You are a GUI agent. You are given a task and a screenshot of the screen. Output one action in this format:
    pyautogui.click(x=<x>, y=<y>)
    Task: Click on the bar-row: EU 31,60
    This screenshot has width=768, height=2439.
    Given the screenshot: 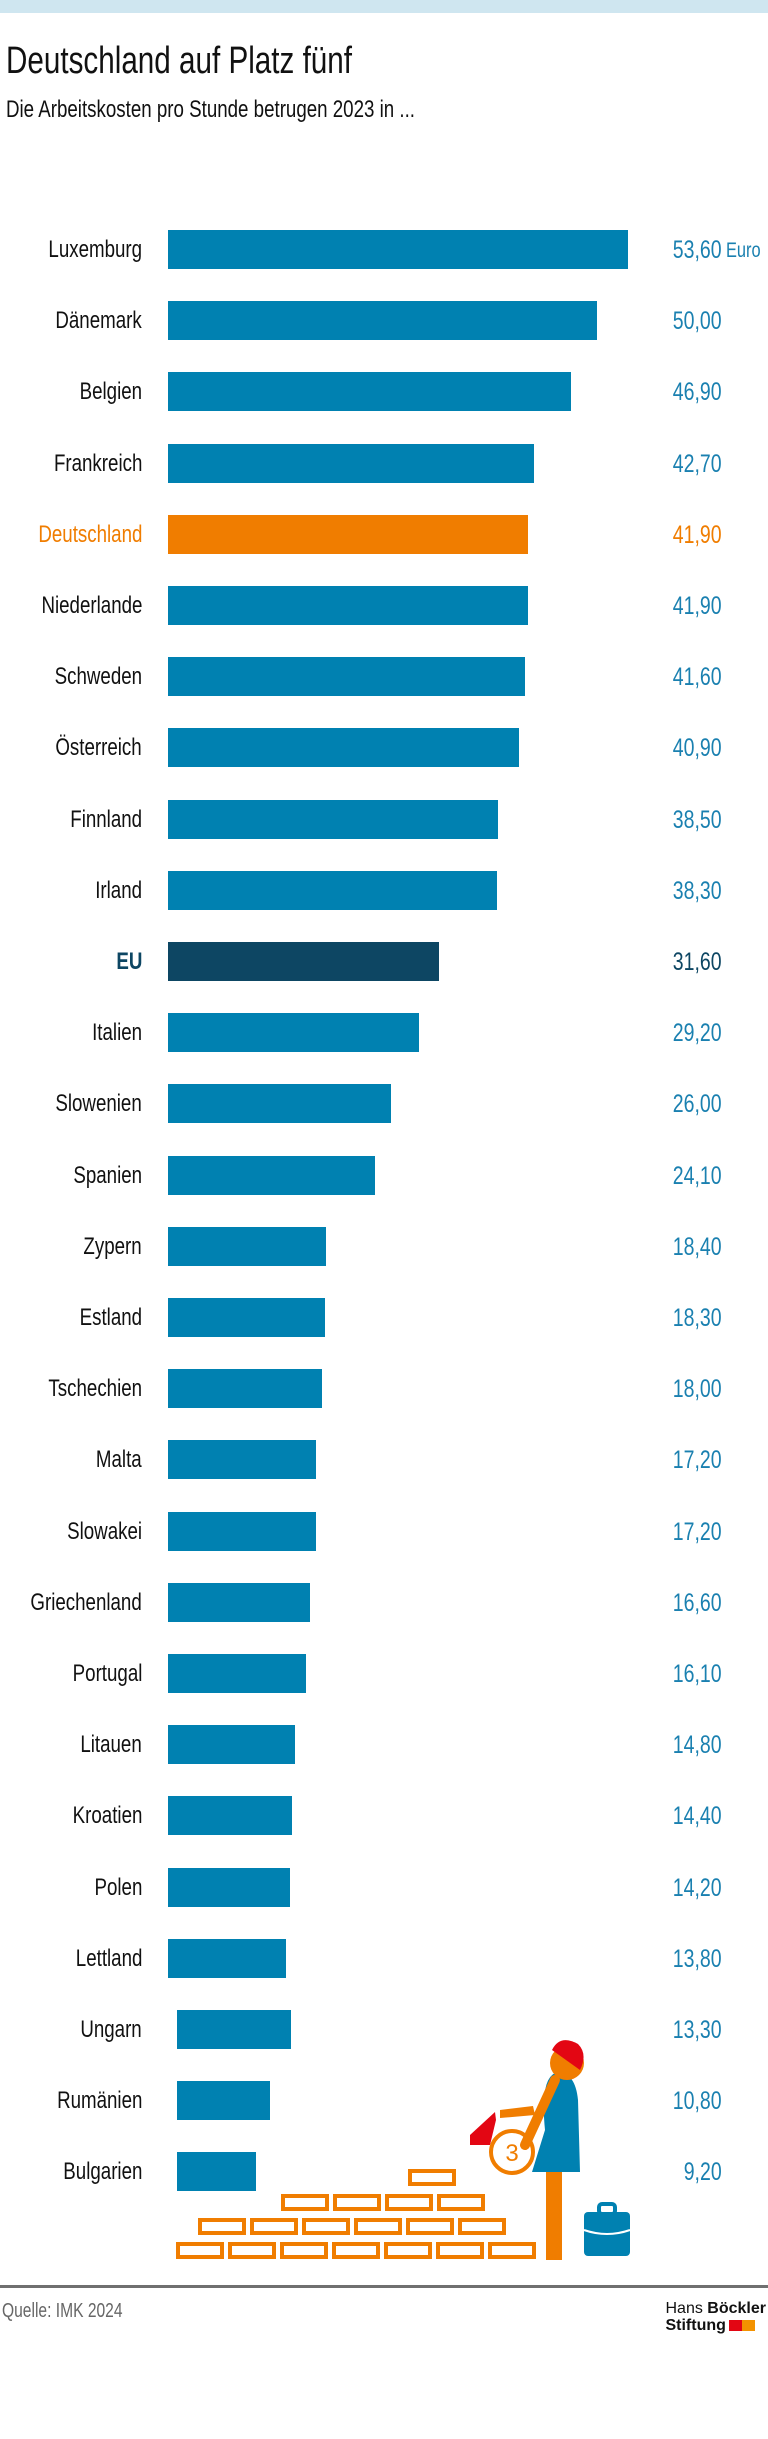 What is the action you would take?
    pyautogui.click(x=384, y=962)
    